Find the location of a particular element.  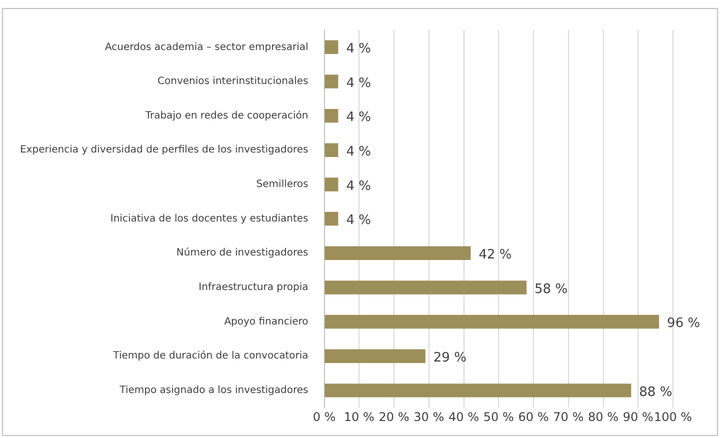

data-label: 58 % is located at coordinates (551, 289).